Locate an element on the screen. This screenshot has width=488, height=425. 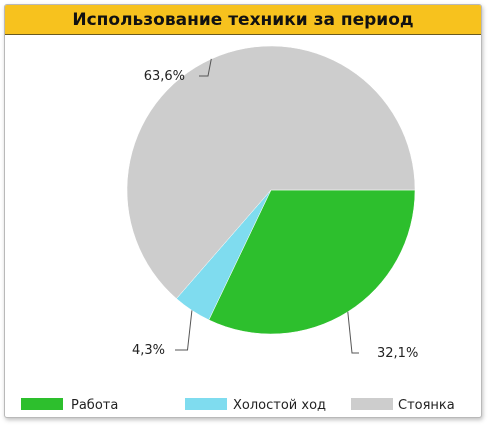
legend-item-1: Работа is located at coordinates (69, 405).